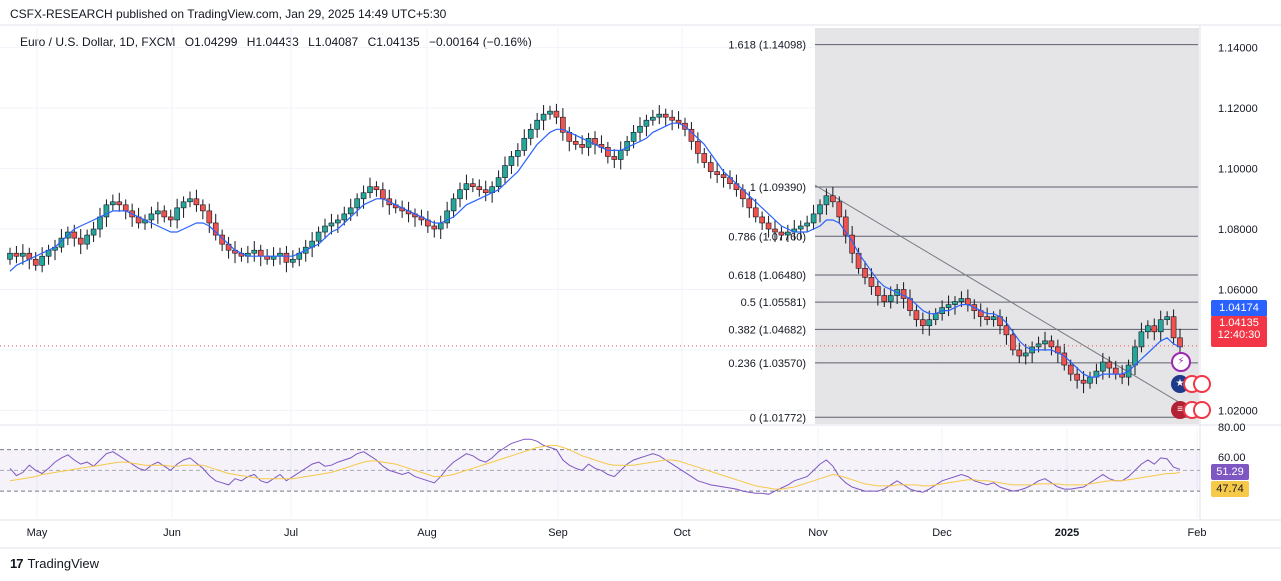  I want to click on fib-label: 0.236 (1.03570), so click(767, 364).